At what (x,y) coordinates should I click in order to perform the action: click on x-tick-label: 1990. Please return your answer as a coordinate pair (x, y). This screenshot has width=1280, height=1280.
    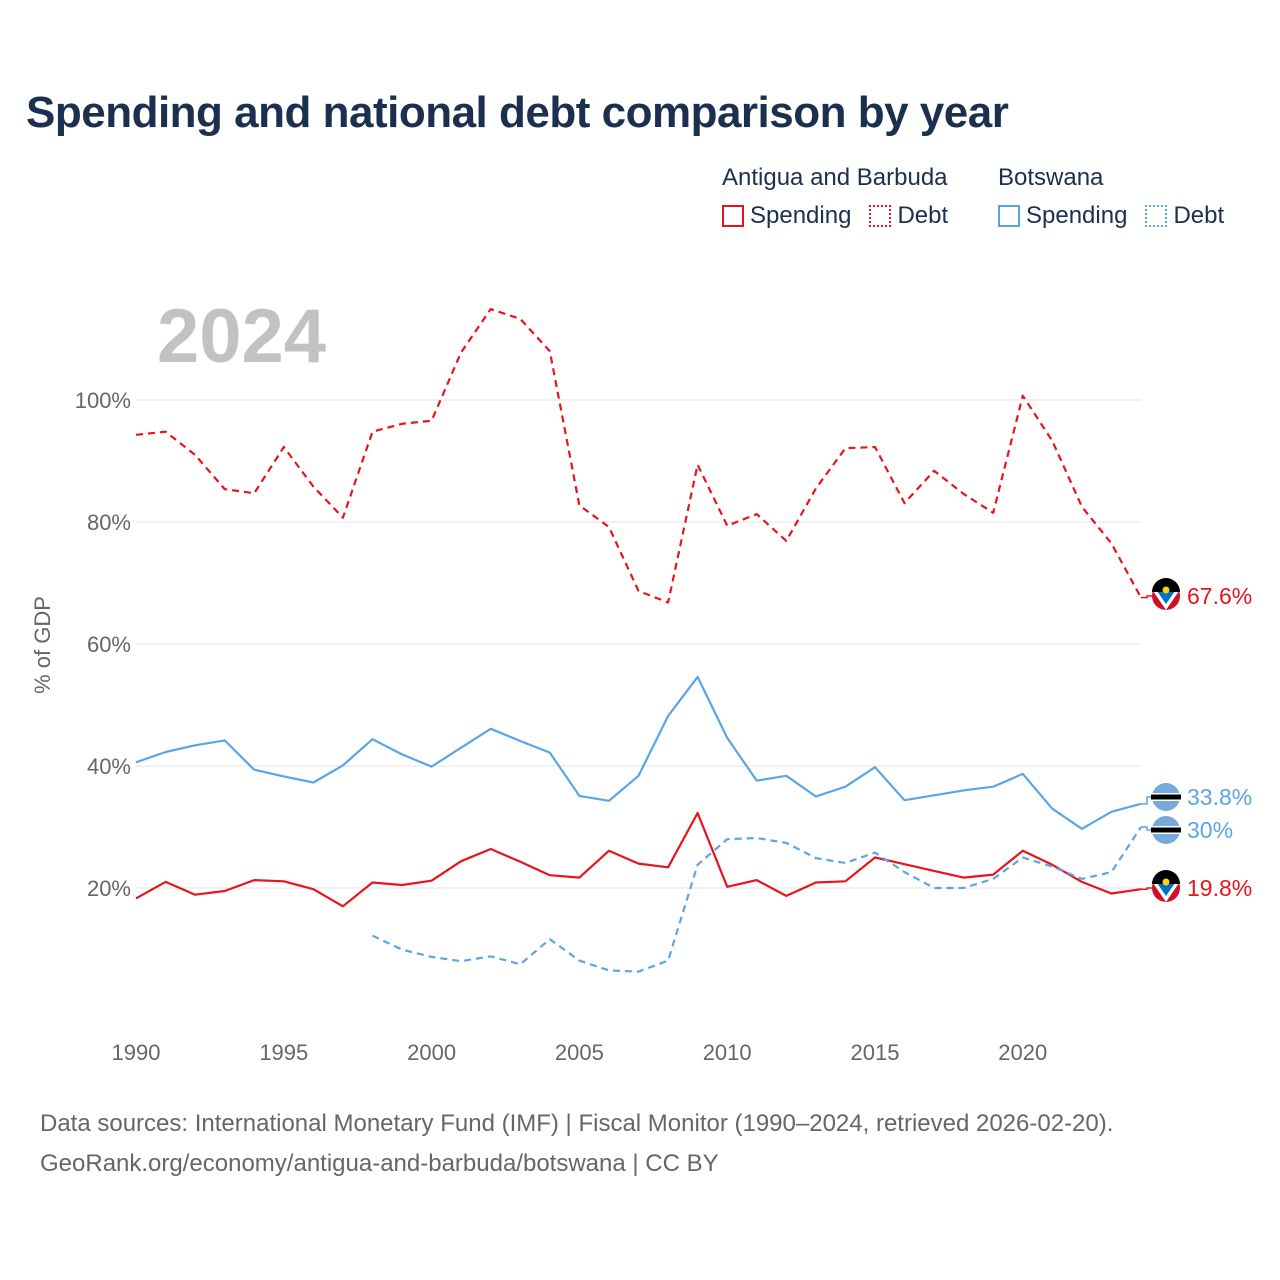
    Looking at the image, I should click on (136, 1052).